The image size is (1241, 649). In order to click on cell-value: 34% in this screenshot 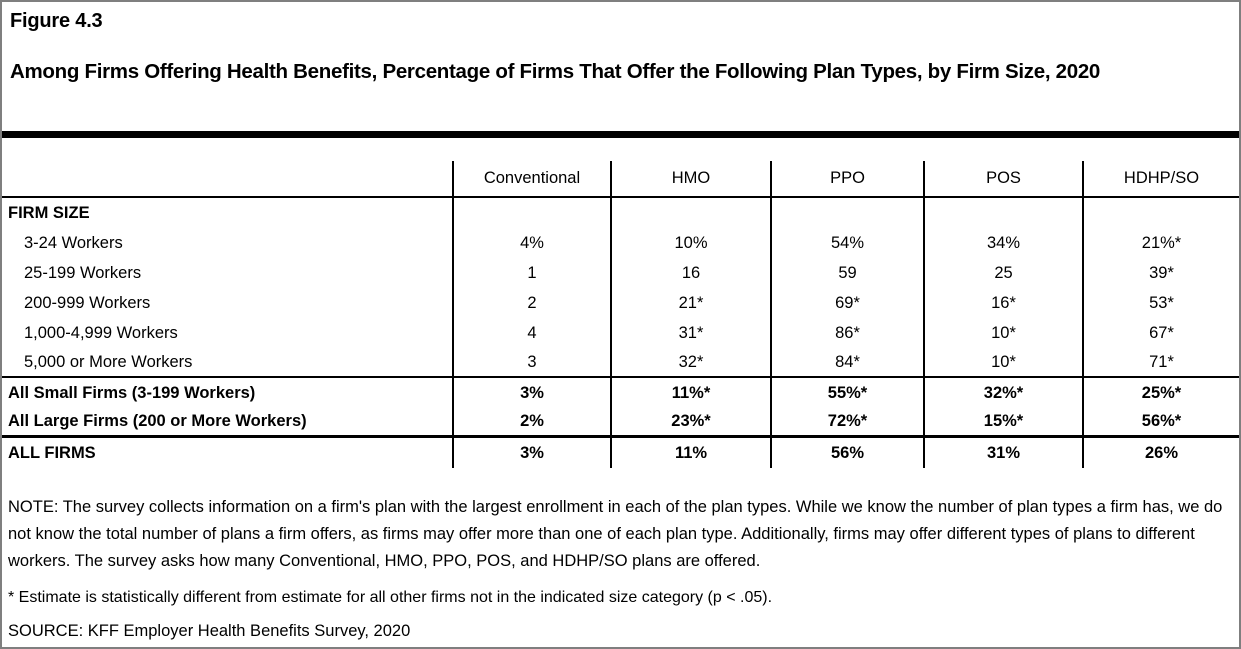, I will do `click(1002, 243)`.